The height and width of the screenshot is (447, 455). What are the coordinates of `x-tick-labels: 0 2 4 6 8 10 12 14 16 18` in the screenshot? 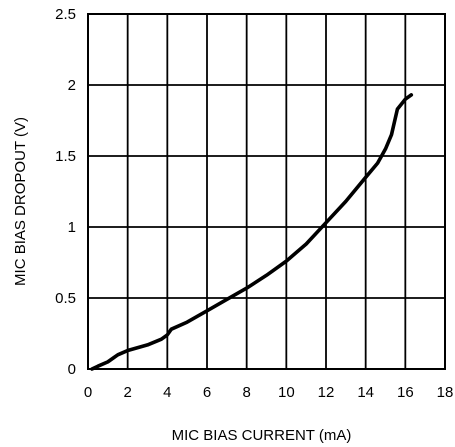 It's located at (269, 392).